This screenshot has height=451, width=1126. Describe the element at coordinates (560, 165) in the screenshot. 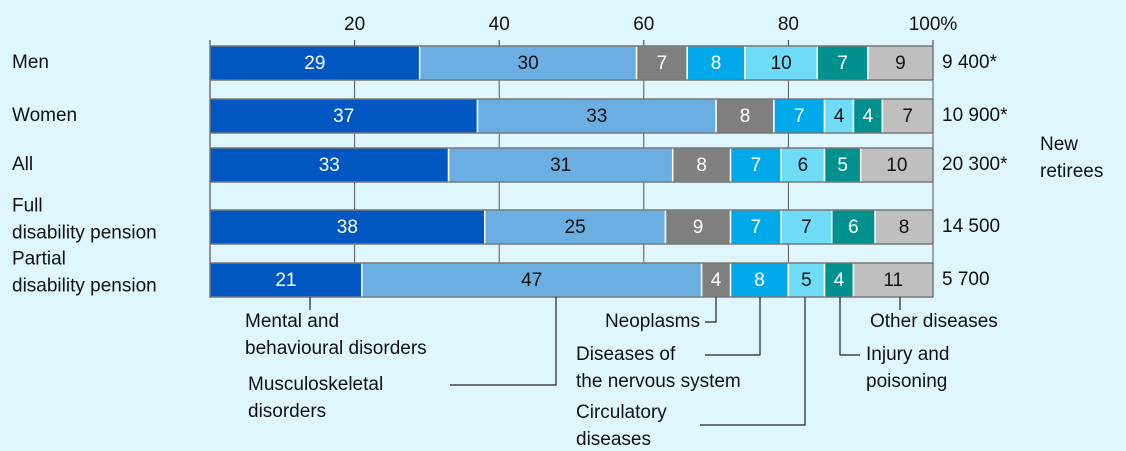

I see `data-label: 31` at that location.